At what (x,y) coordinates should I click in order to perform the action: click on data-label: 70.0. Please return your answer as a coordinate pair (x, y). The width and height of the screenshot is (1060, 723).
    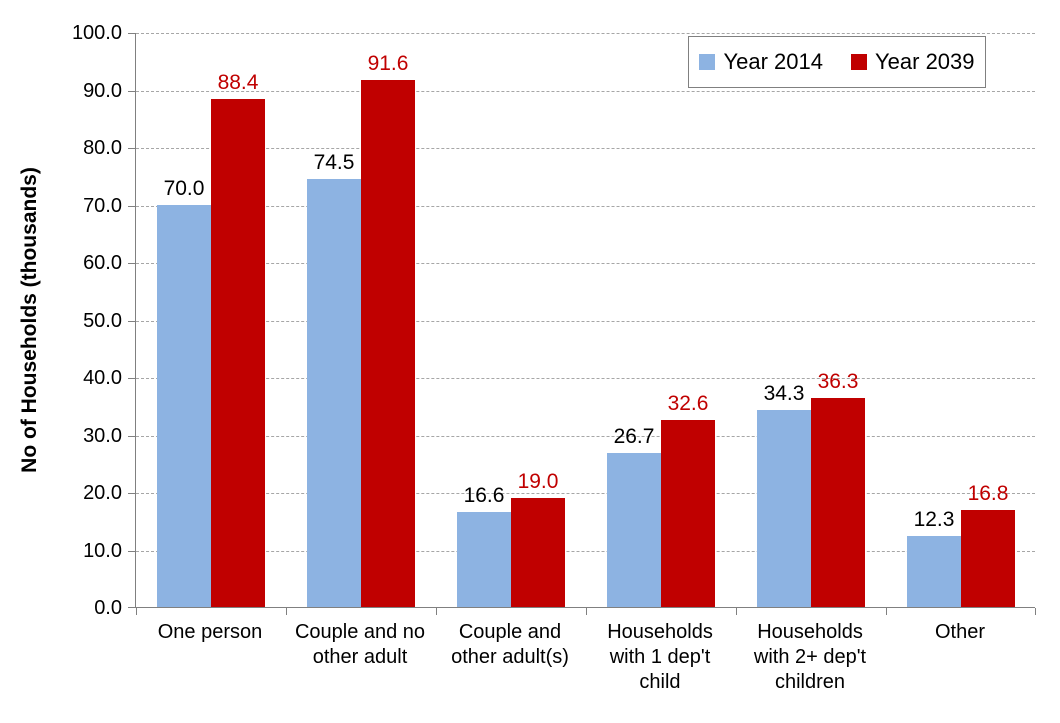
    Looking at the image, I should click on (184, 188).